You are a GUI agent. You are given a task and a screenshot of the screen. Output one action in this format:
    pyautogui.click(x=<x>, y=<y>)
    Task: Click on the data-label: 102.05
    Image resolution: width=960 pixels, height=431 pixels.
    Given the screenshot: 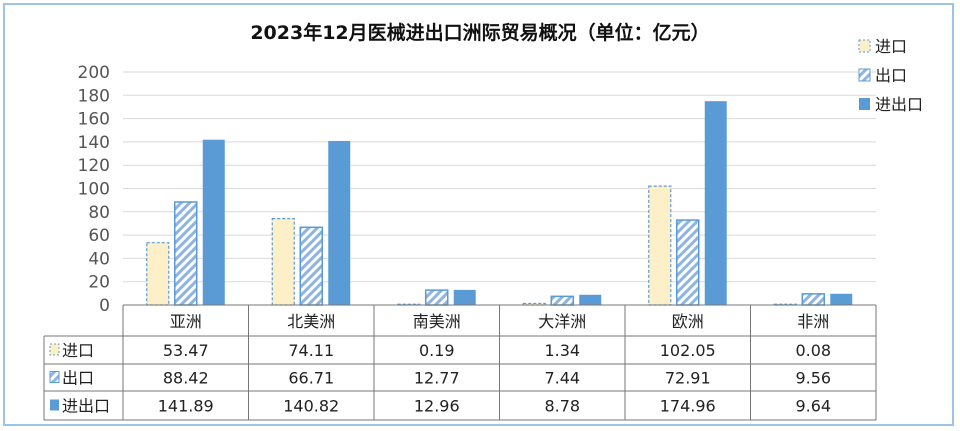 What is the action you would take?
    pyautogui.click(x=688, y=350)
    